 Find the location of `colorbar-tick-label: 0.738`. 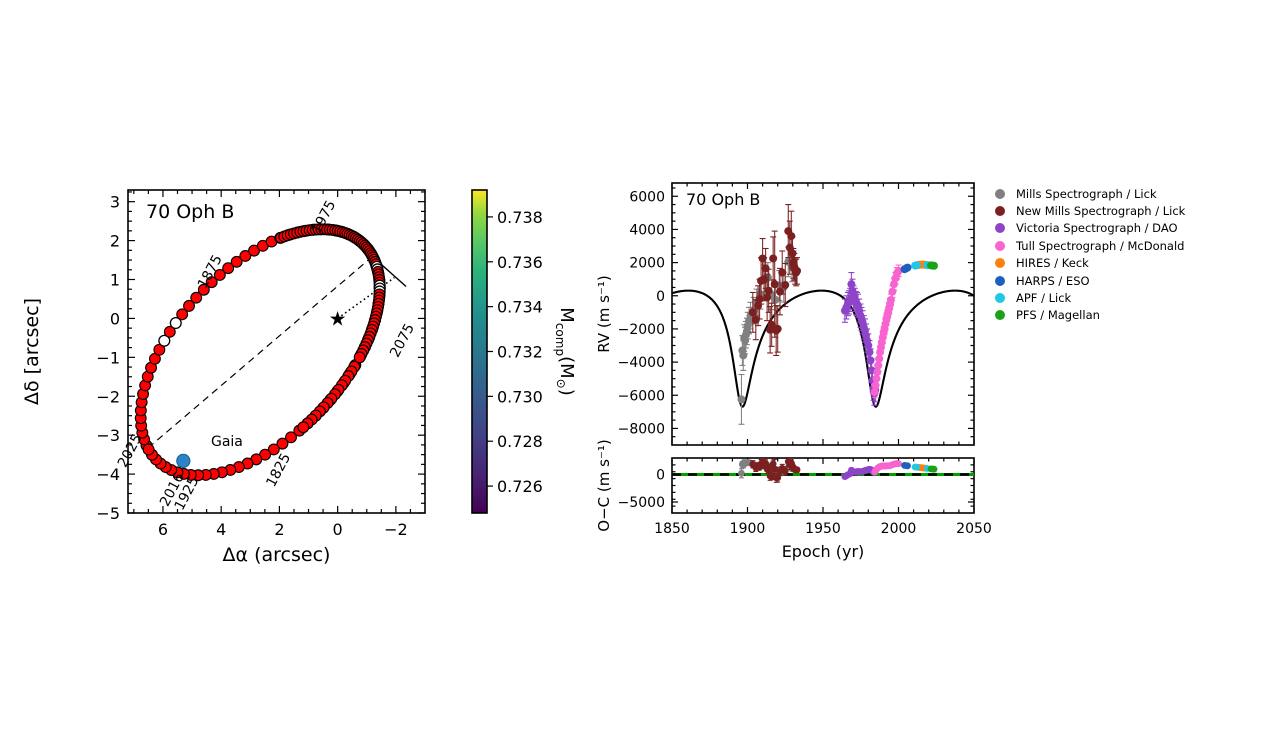

colorbar-tick-label: 0.738 is located at coordinates (520, 217).